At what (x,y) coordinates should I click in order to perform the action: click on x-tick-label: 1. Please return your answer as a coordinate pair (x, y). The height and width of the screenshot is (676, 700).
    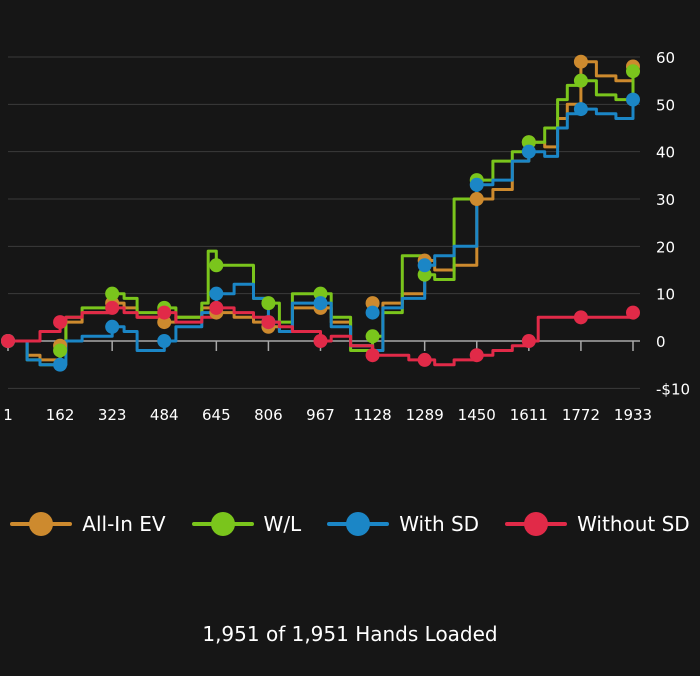
    Looking at the image, I should click on (8, 415).